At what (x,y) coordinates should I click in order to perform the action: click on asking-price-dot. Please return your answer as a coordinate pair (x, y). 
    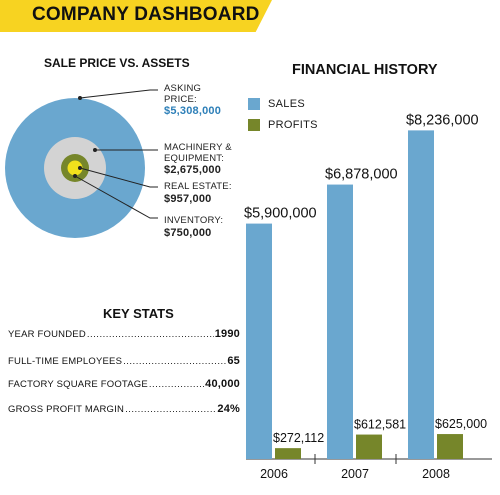
    Looking at the image, I should click on (80, 98).